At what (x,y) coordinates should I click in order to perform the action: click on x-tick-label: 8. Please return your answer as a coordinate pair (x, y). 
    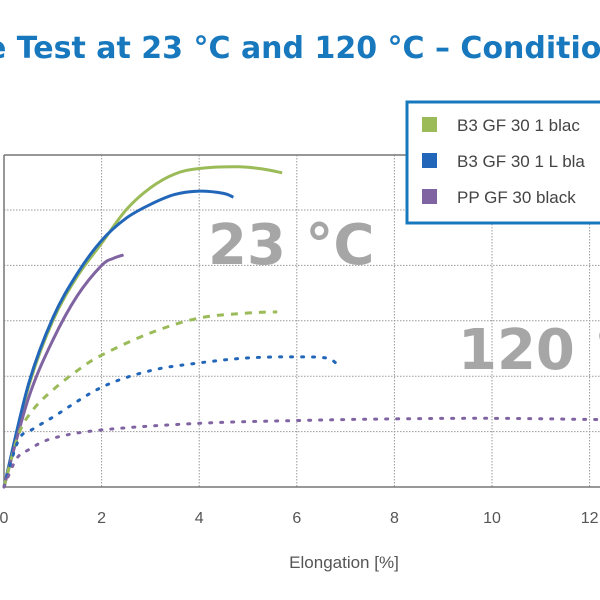
    Looking at the image, I should click on (394, 518).